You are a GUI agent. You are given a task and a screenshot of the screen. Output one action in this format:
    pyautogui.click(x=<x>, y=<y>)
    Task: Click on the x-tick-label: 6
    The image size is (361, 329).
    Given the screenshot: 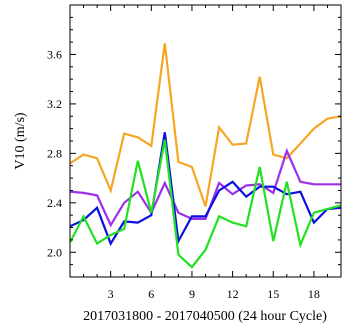 What is the action you would take?
    pyautogui.click(x=151, y=294)
    